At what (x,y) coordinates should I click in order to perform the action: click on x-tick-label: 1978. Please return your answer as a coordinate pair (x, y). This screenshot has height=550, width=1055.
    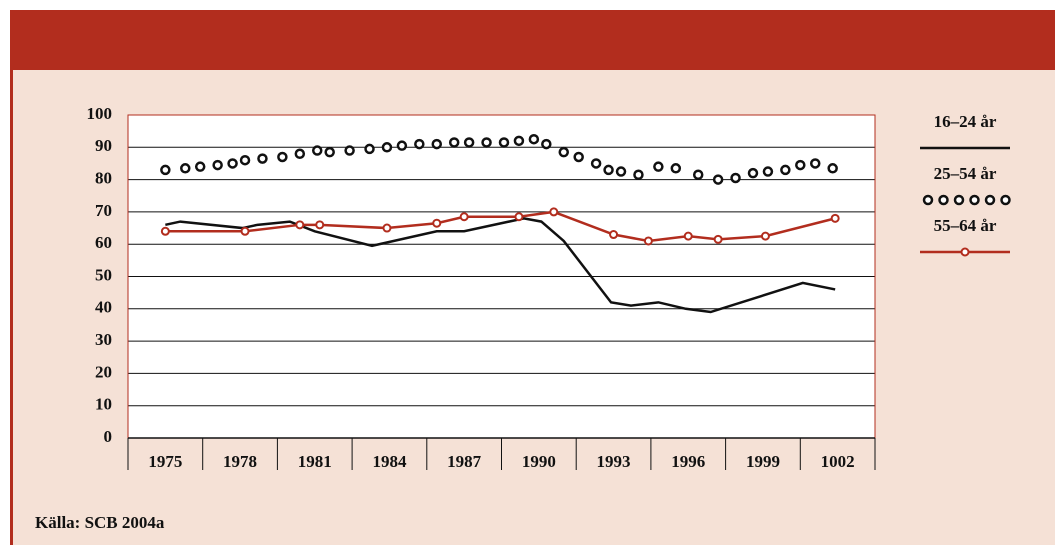
    Looking at the image, I should click on (240, 461).